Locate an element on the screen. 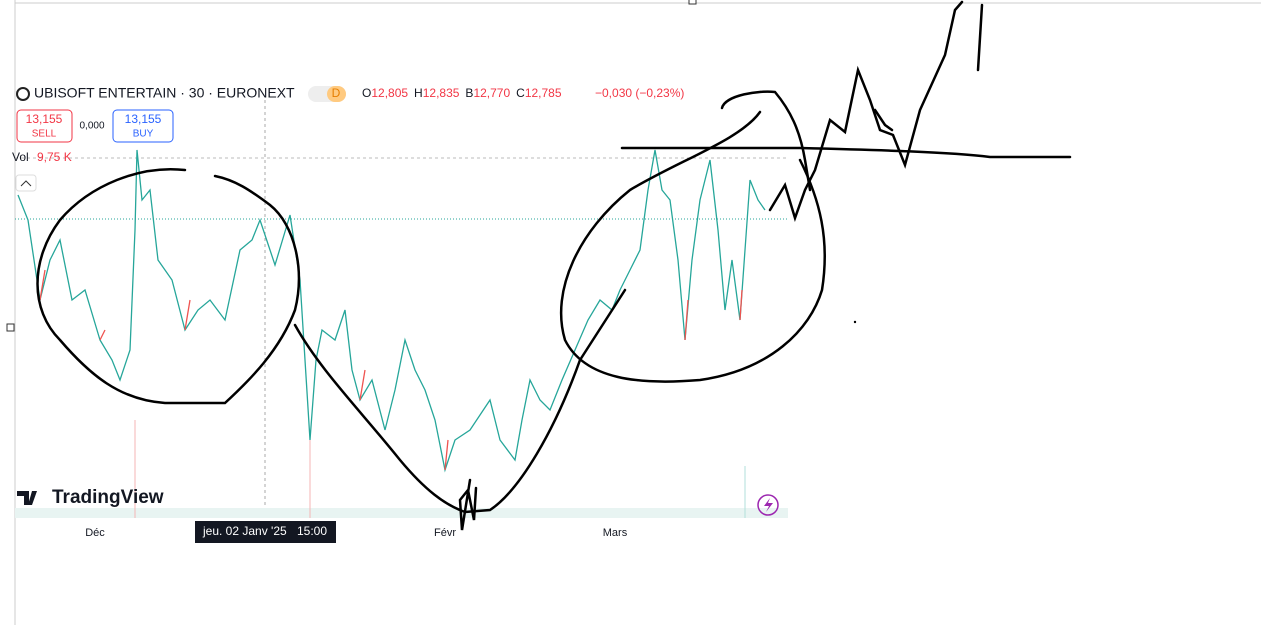 This screenshot has height=625, width=1261. ohlc-label: B is located at coordinates (469, 93).